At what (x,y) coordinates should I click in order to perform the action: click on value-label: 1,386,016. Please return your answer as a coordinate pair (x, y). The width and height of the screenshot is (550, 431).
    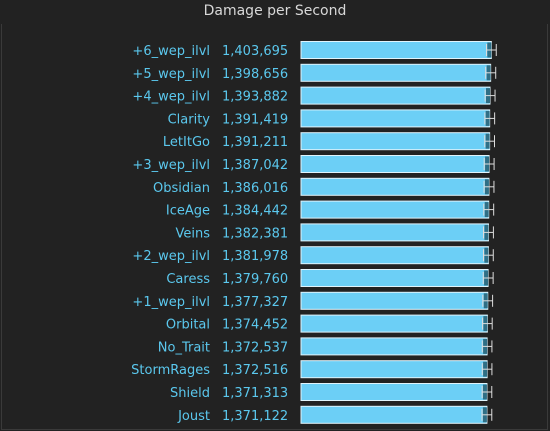
    Looking at the image, I should click on (255, 188).